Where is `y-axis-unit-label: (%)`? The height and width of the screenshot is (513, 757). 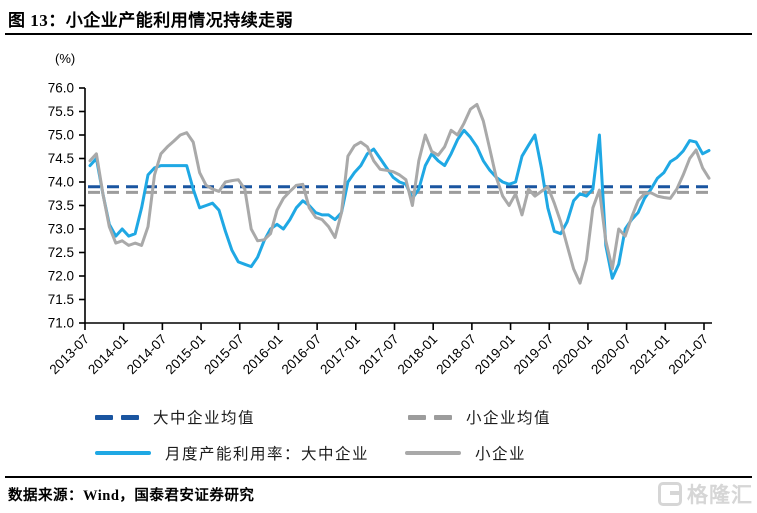 y-axis-unit-label: (%) is located at coordinates (65, 58).